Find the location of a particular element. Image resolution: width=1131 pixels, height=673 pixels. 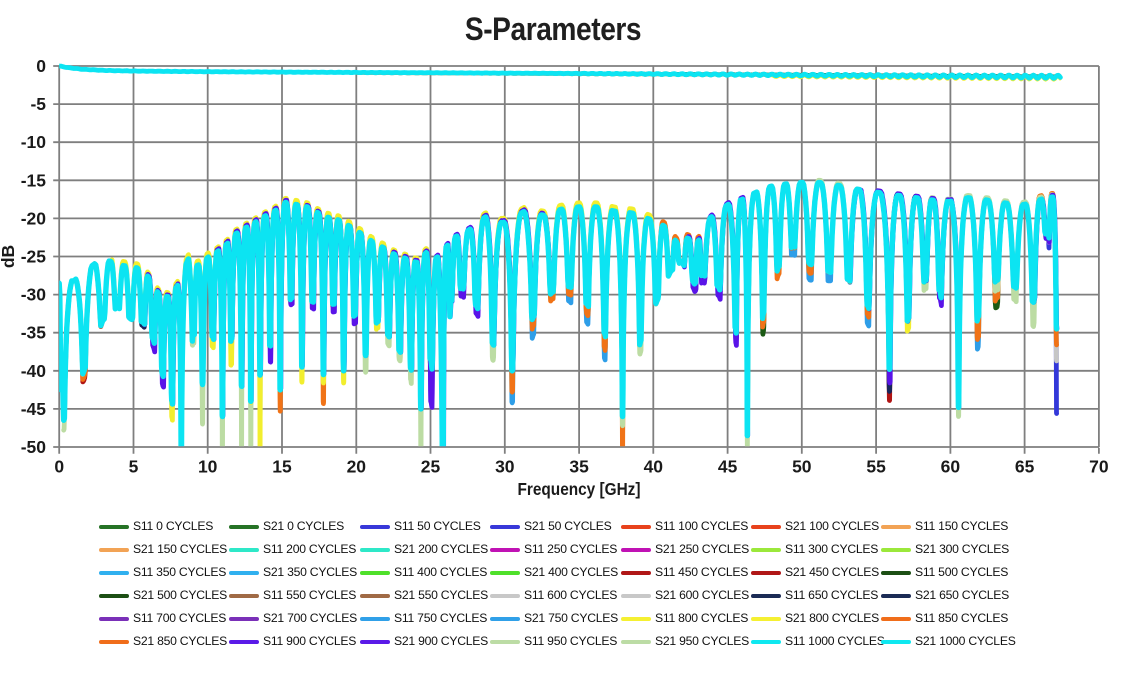

svg-text: 25 is located at coordinates (431, 467).